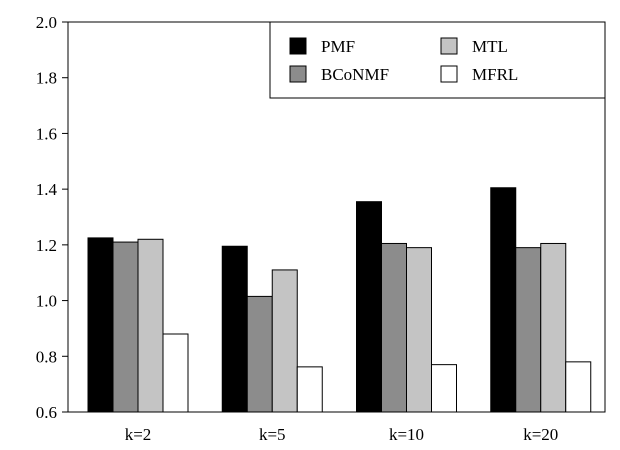  I want to click on y-tick-label: 1.6, so click(46, 133).